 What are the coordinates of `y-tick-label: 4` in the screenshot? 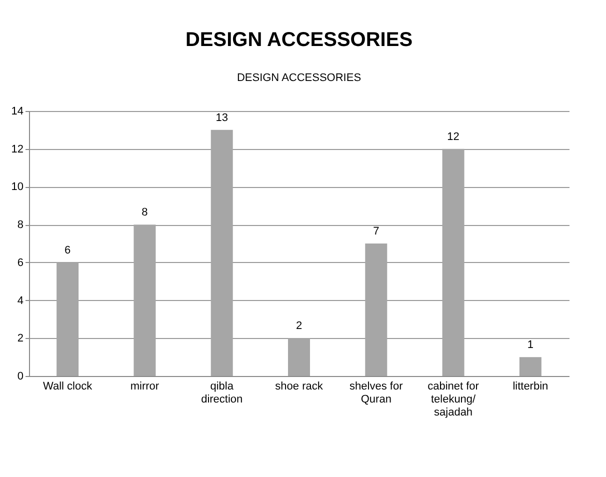 It's located at (20, 300).